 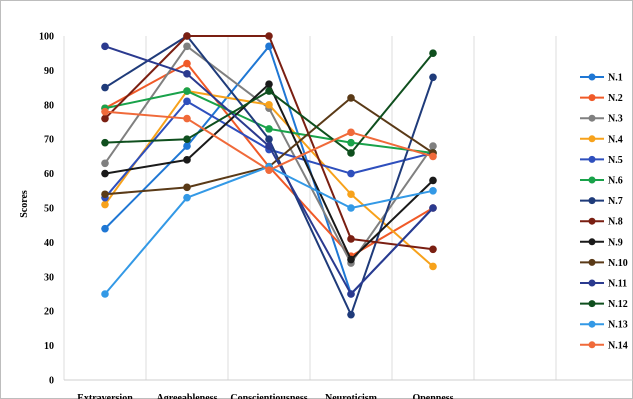 I want to click on x-tick-label: Openness, so click(x=432, y=396).